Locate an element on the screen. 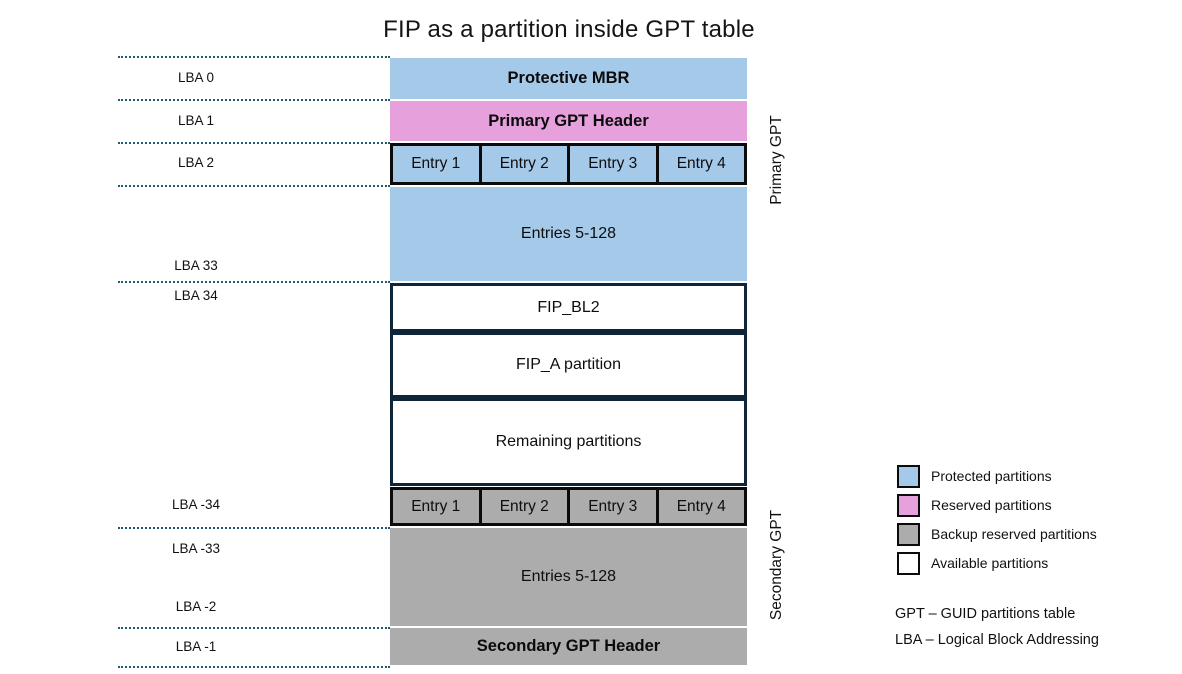 The image size is (1182, 674). block-fip-bl2: FIP_BL2 is located at coordinates (568, 307).